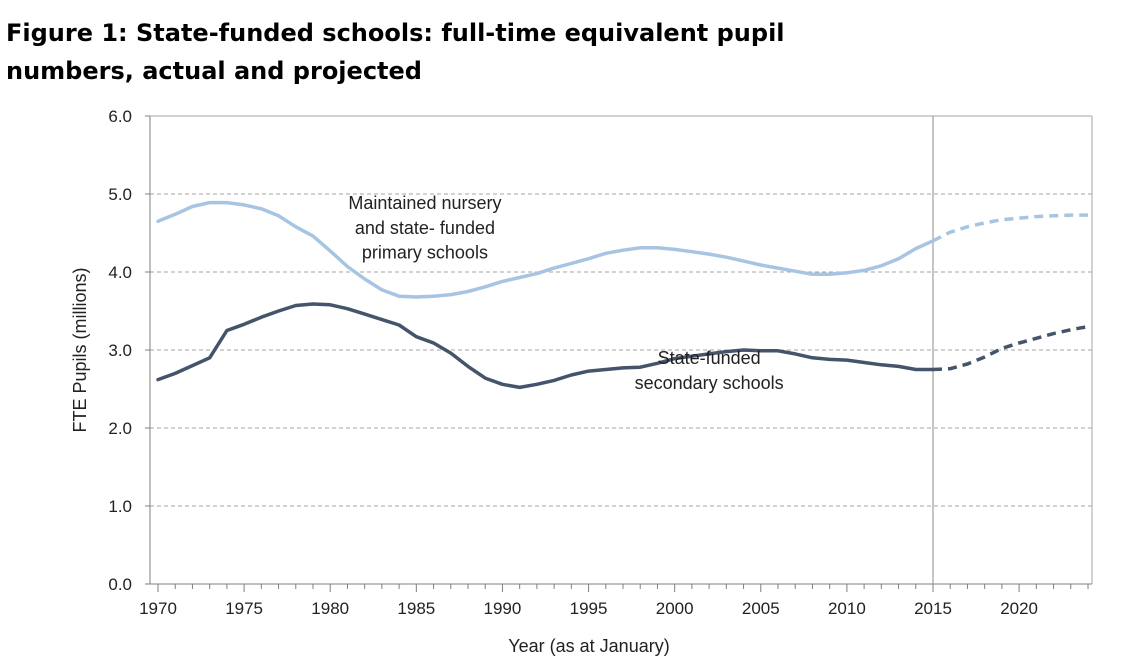  Describe the element at coordinates (120, 116) in the screenshot. I see `y-tick-label: 6.0` at that location.